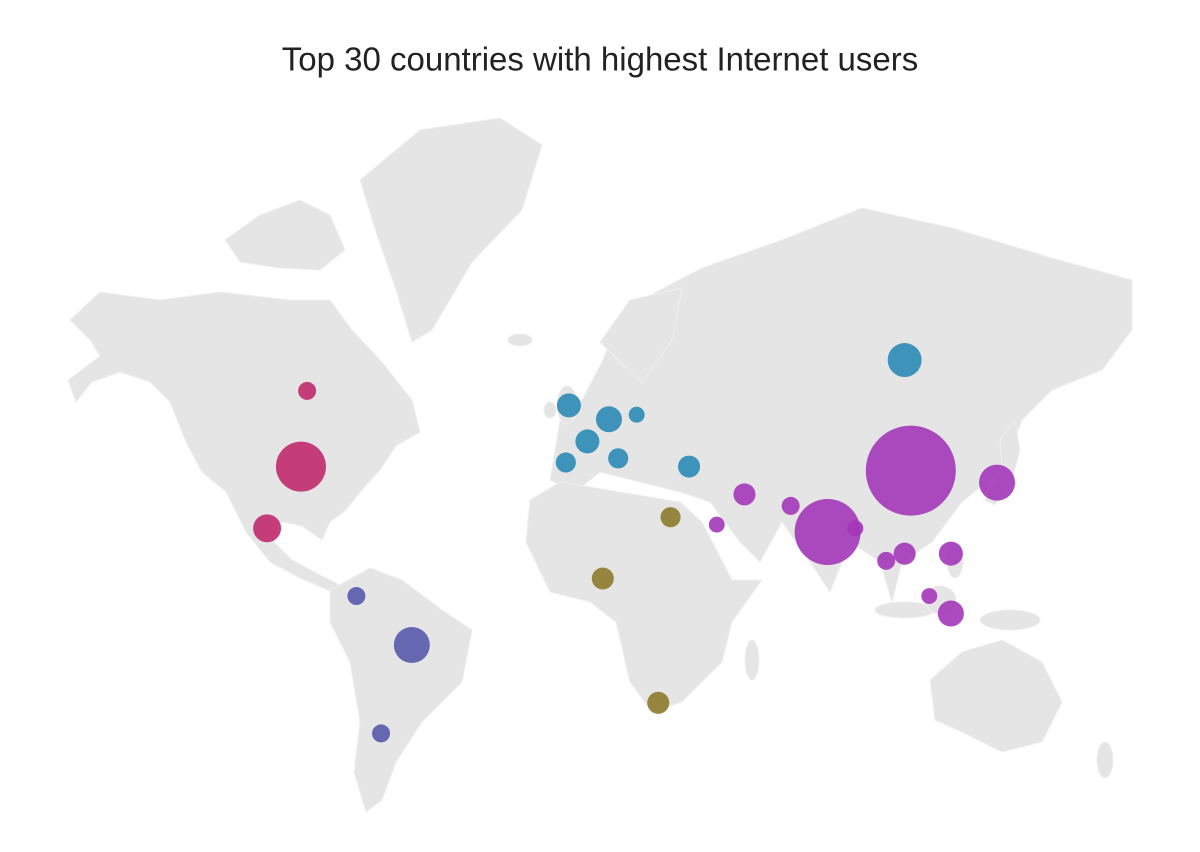 The height and width of the screenshot is (852, 1200). What do you see at coordinates (285, 235) in the screenshot?
I see `arctic-islands` at bounding box center [285, 235].